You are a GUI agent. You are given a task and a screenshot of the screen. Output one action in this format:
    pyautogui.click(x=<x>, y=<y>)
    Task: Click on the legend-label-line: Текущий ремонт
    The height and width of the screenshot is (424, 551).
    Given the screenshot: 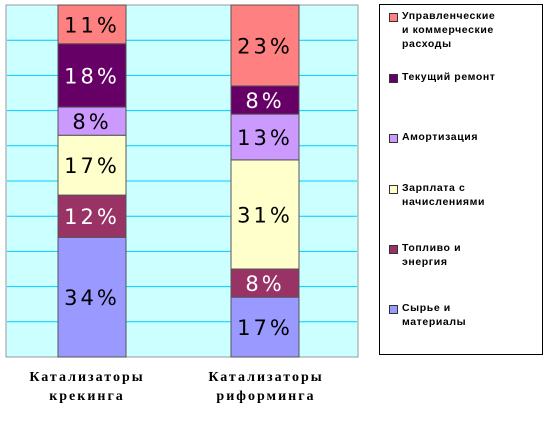 What is the action you would take?
    pyautogui.click(x=449, y=77)
    